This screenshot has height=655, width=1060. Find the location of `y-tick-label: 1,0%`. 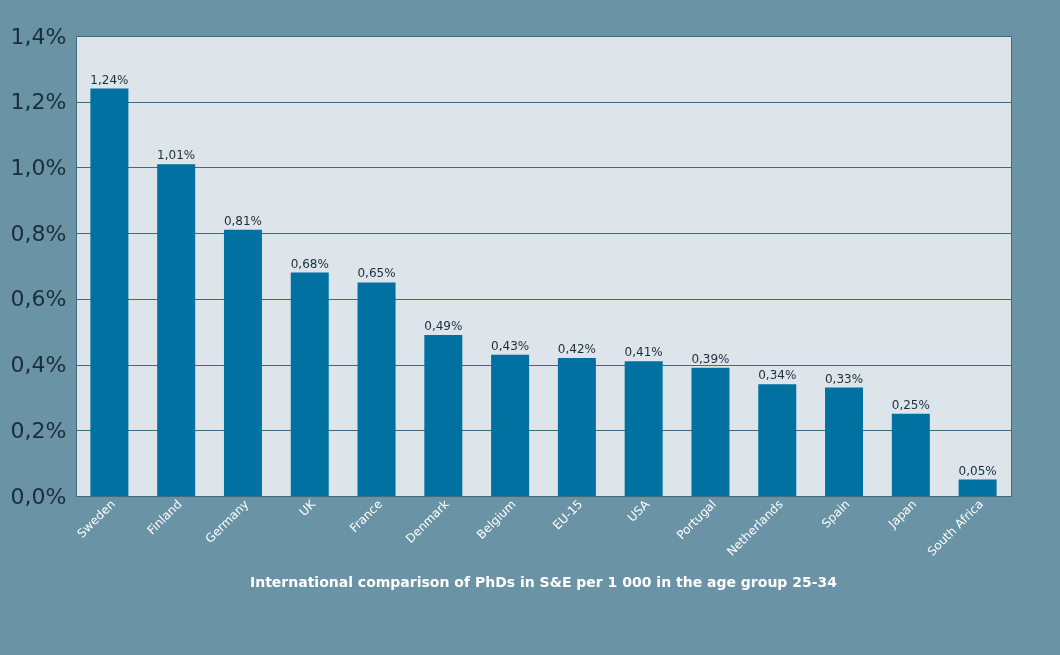

y-tick-label: 1,0% is located at coordinates (38, 167).